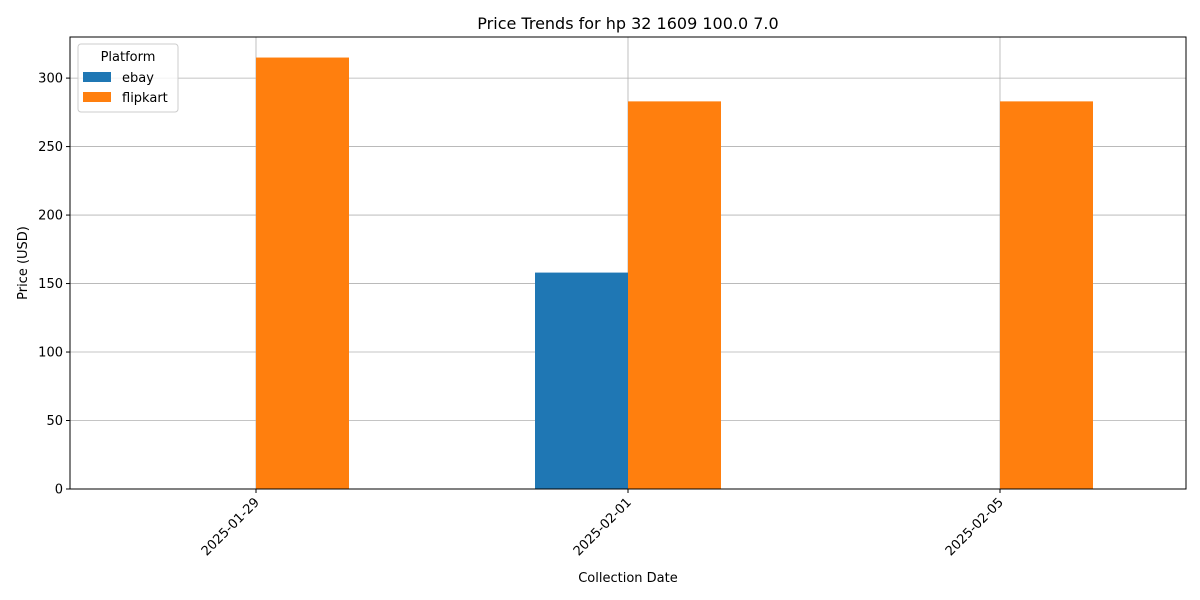 The height and width of the screenshot is (600, 1200). I want to click on y-tick-label: 200, so click(50, 216).